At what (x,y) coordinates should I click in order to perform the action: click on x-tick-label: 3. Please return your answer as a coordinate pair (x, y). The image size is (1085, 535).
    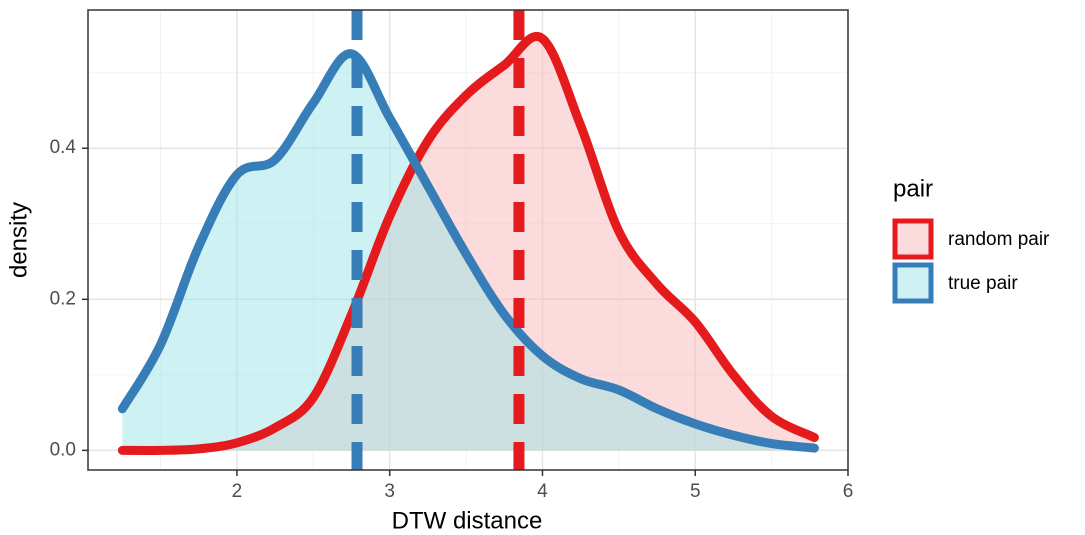
    Looking at the image, I should click on (389, 491).